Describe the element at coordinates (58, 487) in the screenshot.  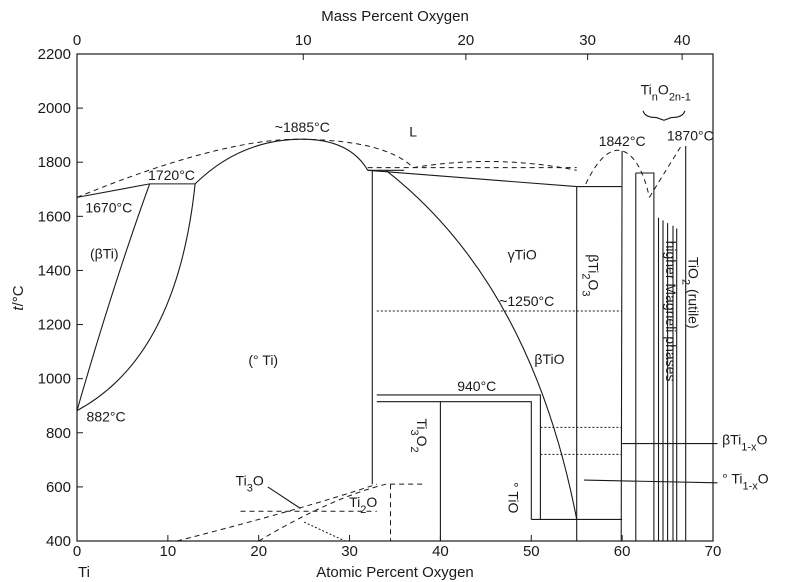
I see `y-tick-label: 600` at that location.